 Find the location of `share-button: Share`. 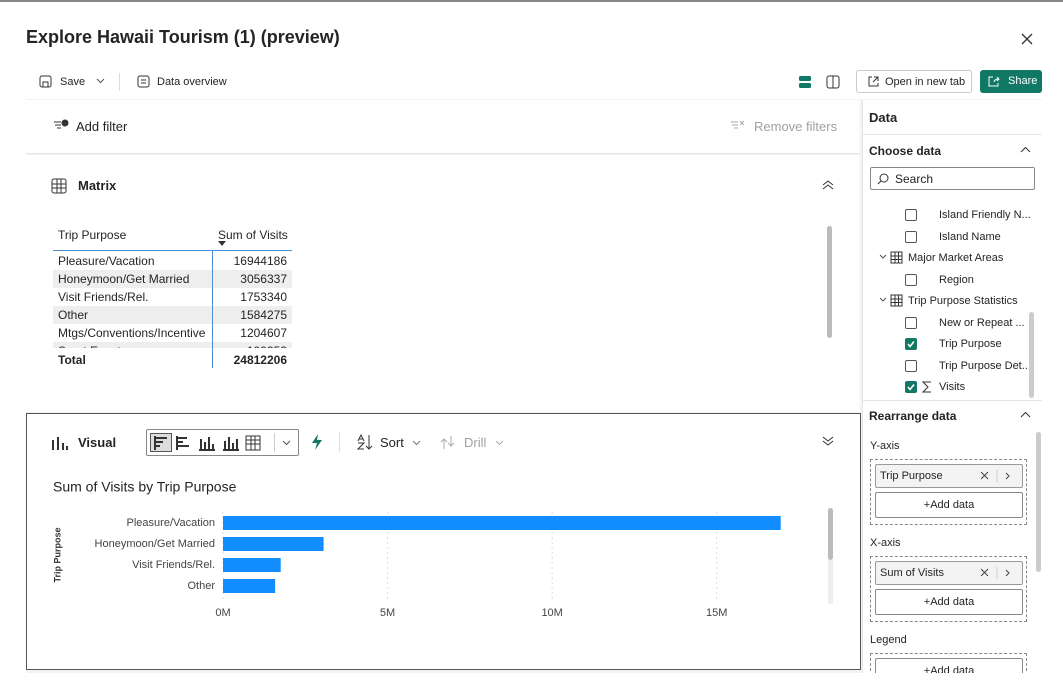

share-button: Share is located at coordinates (1011, 81).